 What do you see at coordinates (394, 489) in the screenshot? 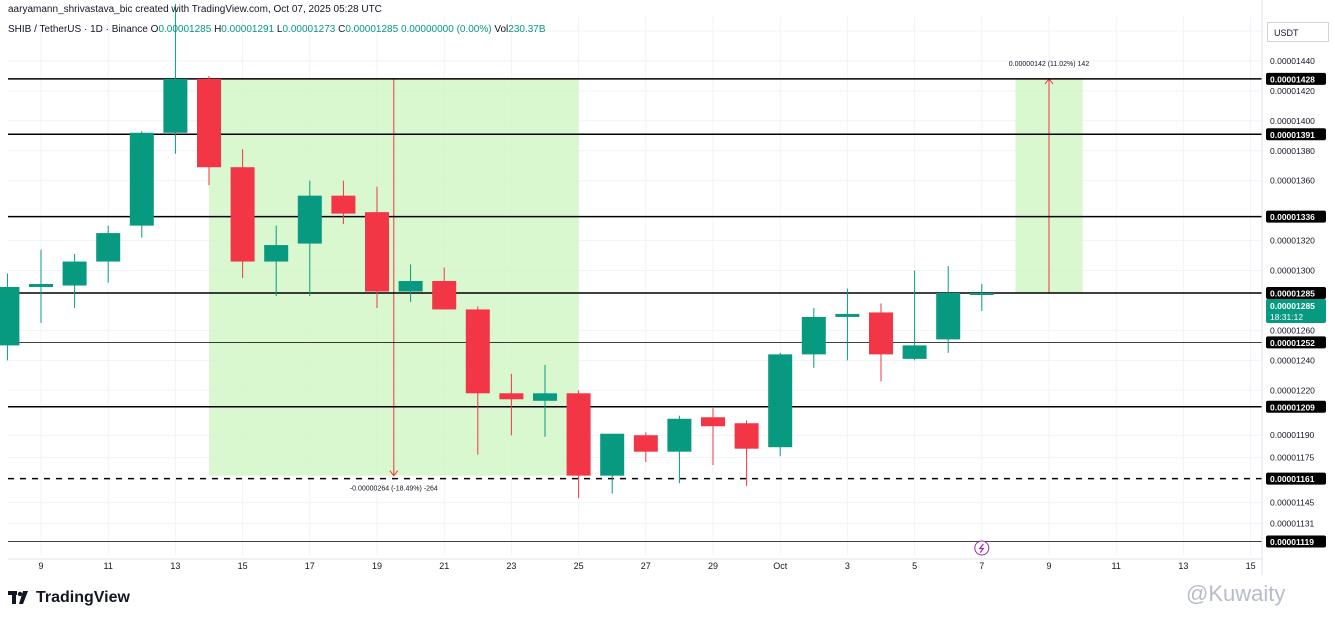
I see `measure-label: -0.00000264 (-18.49%) -264` at bounding box center [394, 489].